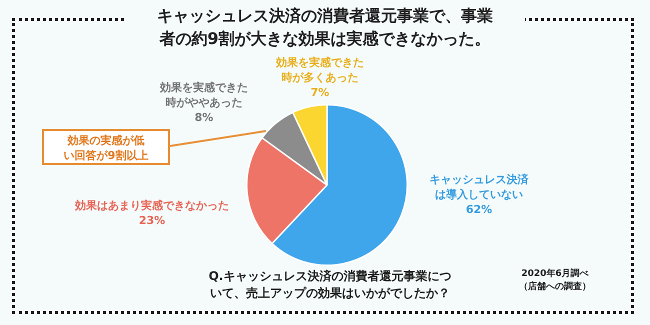 The image size is (650, 325). Describe the element at coordinates (204, 117) in the screenshot. I see `data-label: 8%` at that location.